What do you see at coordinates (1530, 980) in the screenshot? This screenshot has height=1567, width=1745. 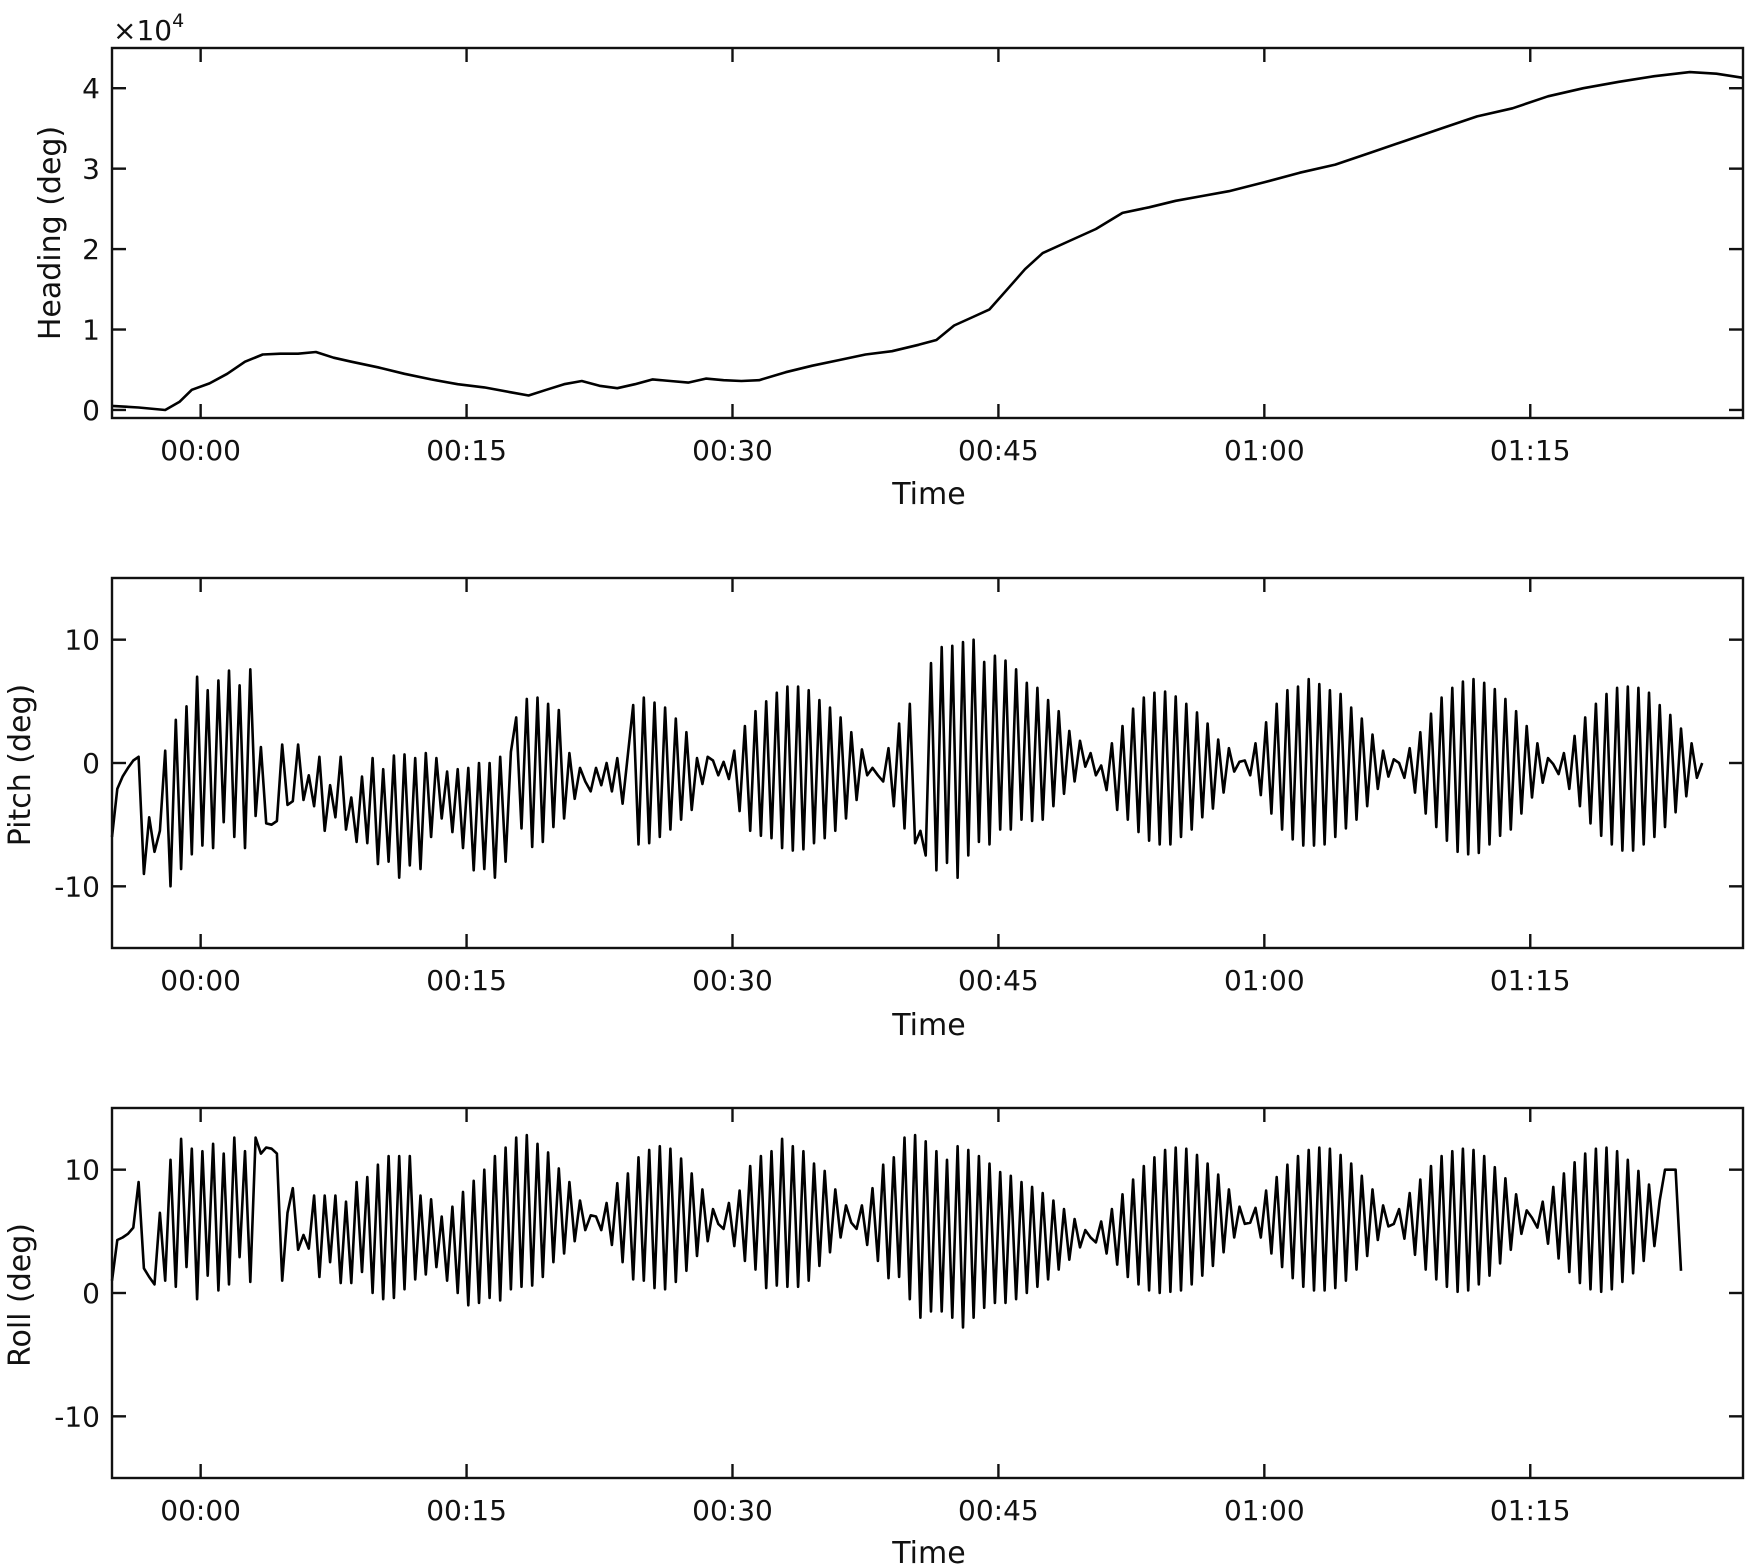 I see `pitch-x-tick-label: 01:15` at bounding box center [1530, 980].